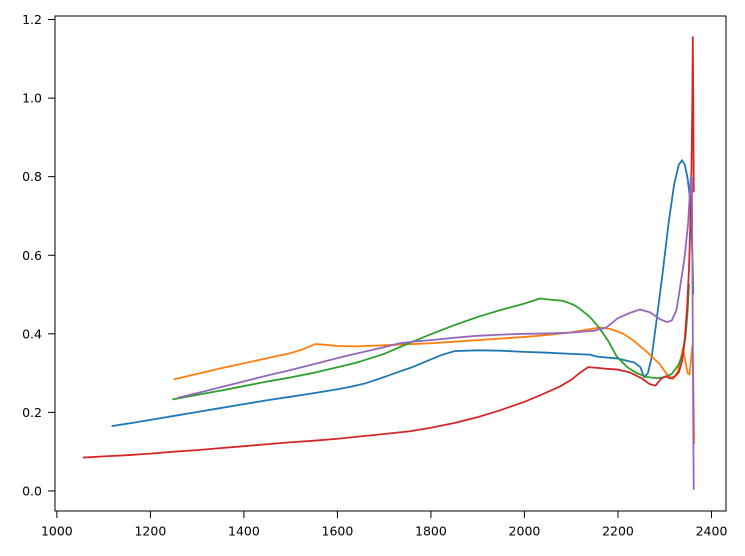  I want to click on y-axis-tick-label: 0.4, so click(32, 333).